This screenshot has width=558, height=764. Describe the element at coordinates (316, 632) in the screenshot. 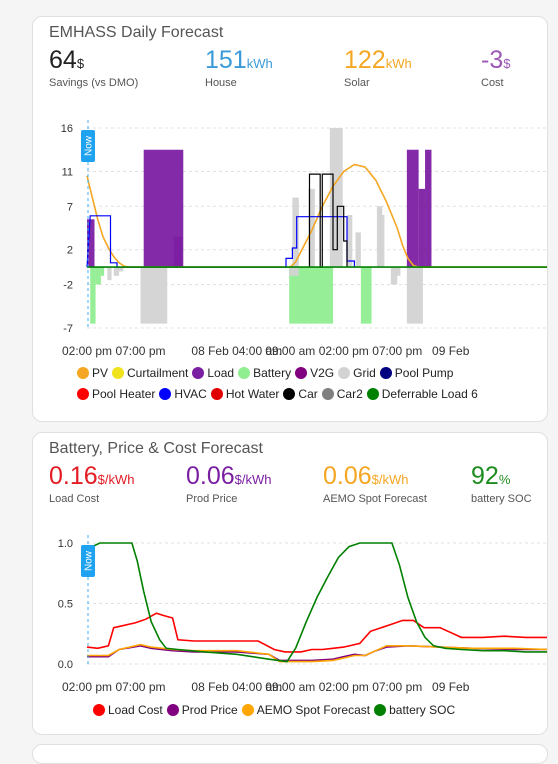

I see `load-cost-line` at that location.